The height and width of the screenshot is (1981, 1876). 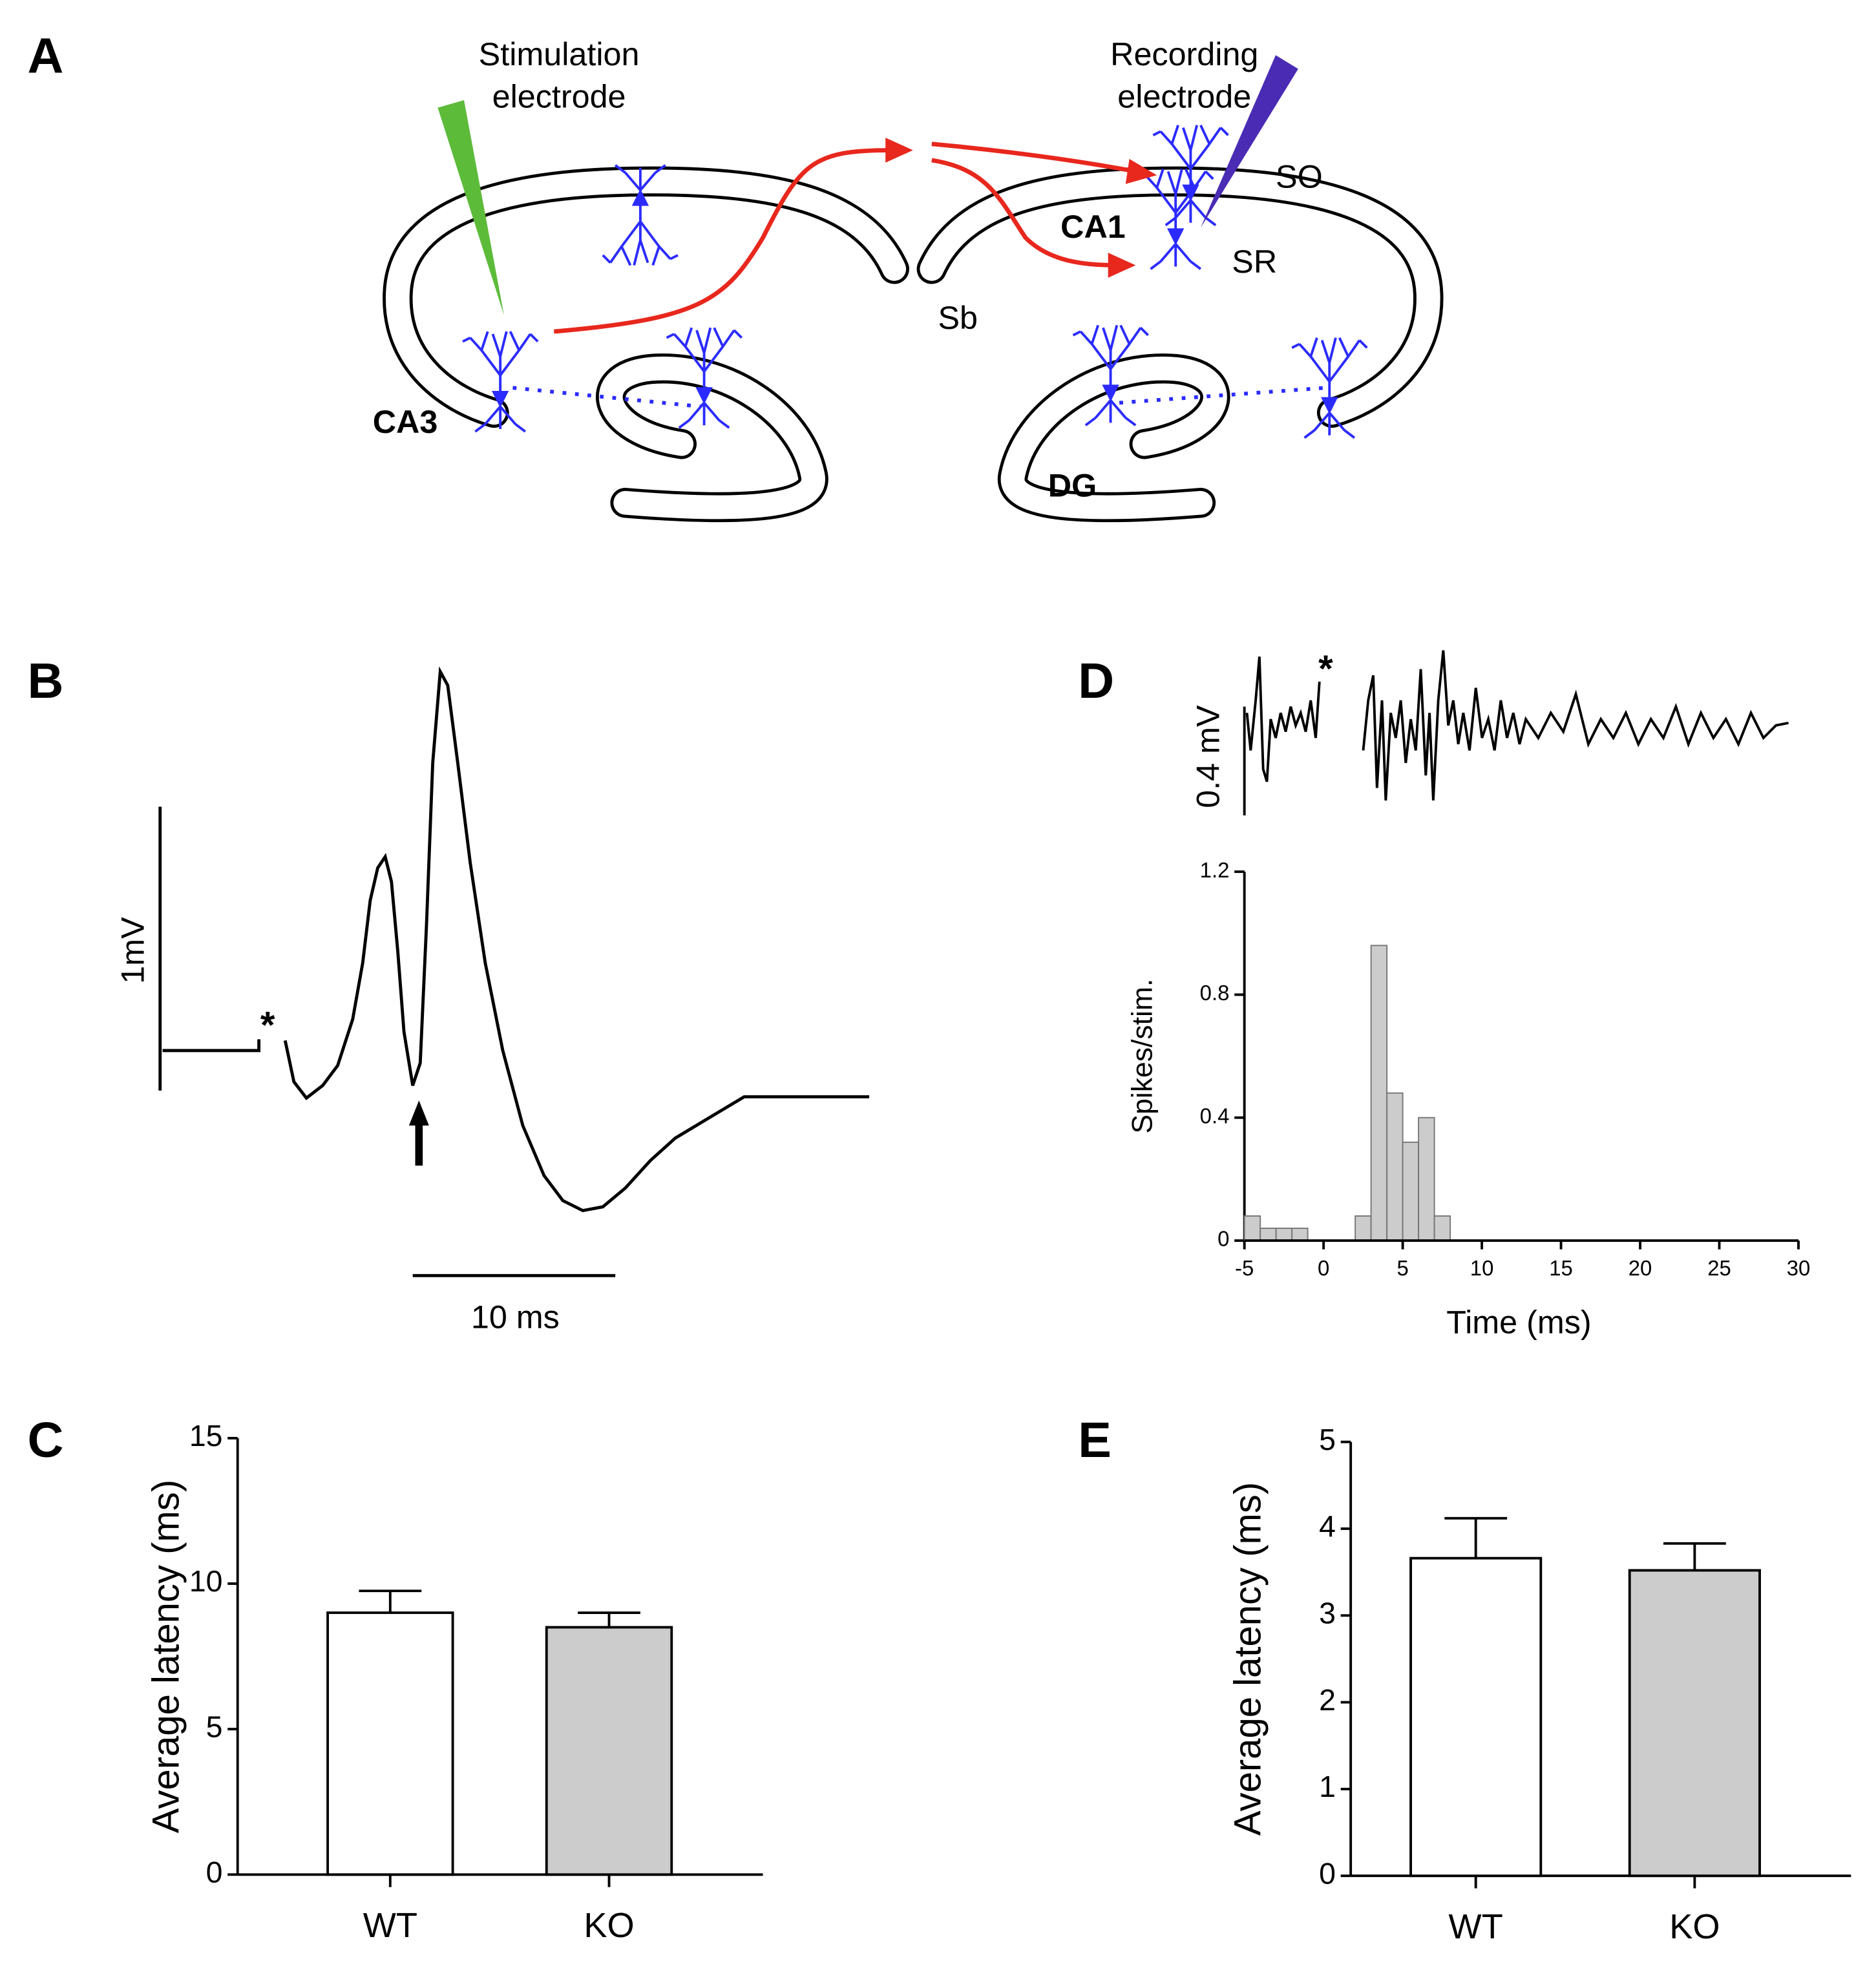 I want to click on diagram-label: Stimulation, so click(x=559, y=54).